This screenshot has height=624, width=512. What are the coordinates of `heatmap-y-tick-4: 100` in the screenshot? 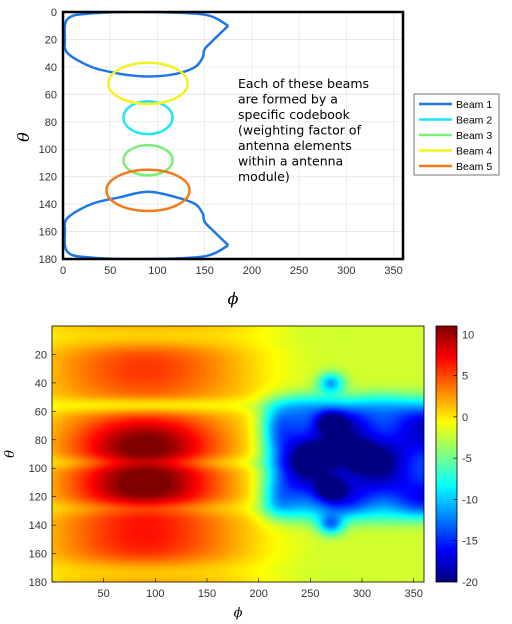 It's located at (38, 469).